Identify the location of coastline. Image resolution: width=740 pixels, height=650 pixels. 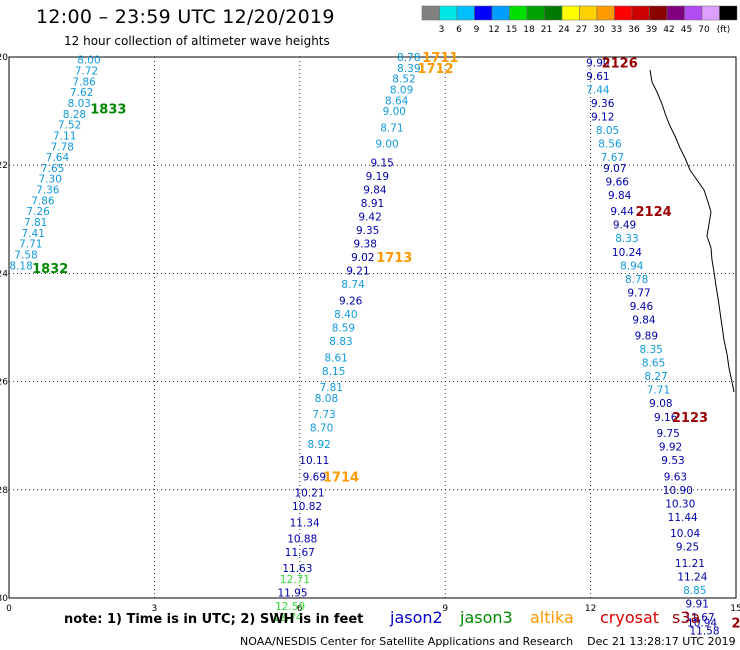
(692, 231).